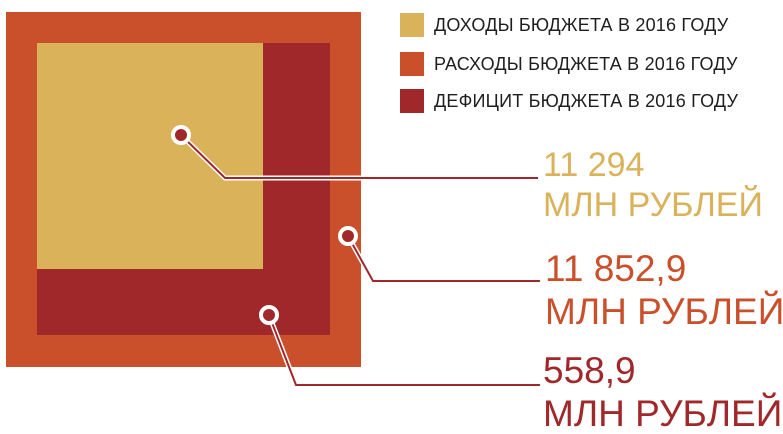 This screenshot has width=783, height=434. I want to click on deficit-value-label: 558,9 МЛН РУБЛЕЙ, so click(662, 392).